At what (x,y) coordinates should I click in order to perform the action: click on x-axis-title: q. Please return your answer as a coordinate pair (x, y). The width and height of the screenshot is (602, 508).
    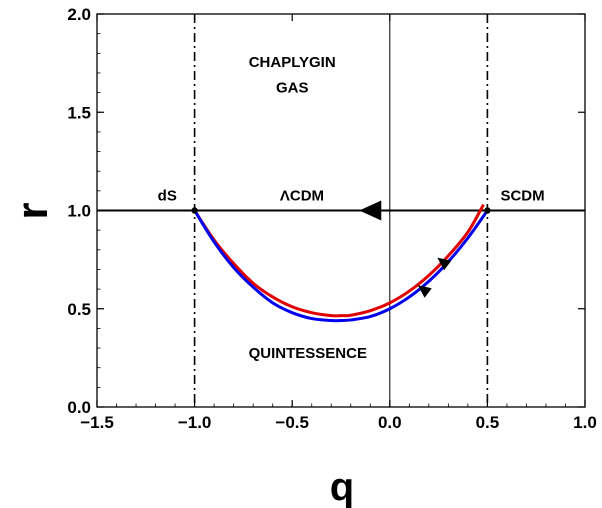
    Looking at the image, I should click on (342, 486).